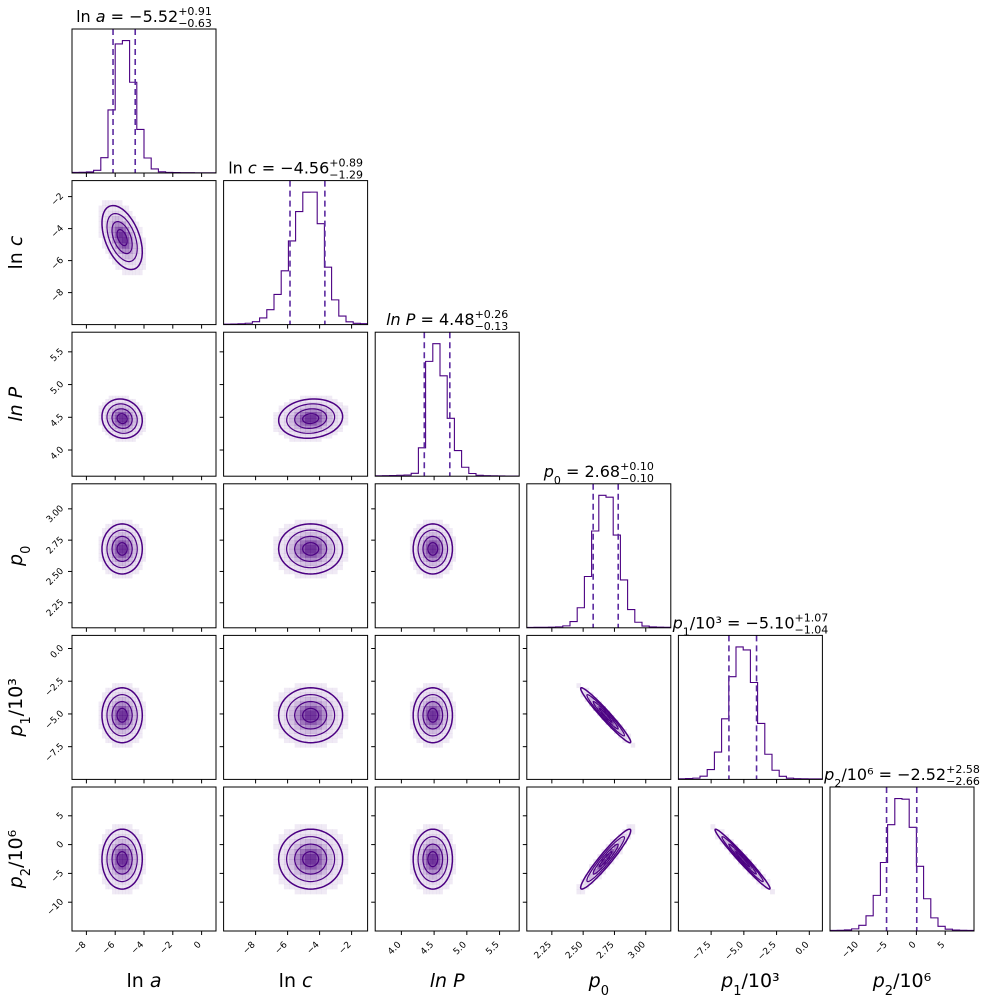 The width and height of the screenshot is (1000, 1000). I want to click on y-tick-label-ln c: −6, so click(58, 263).